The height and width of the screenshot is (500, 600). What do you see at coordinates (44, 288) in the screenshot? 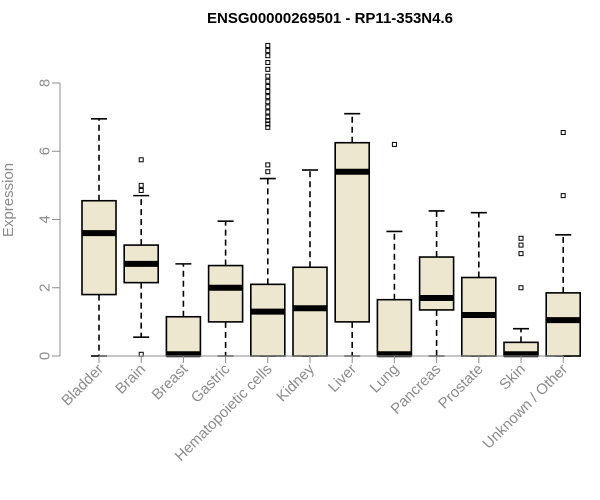
I see `y-tick-label: 2` at bounding box center [44, 288].